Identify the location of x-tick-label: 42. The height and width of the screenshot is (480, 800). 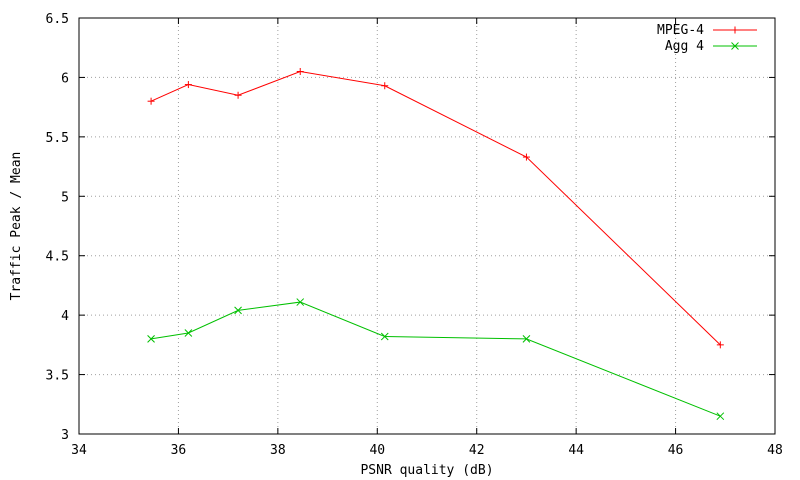
(477, 450).